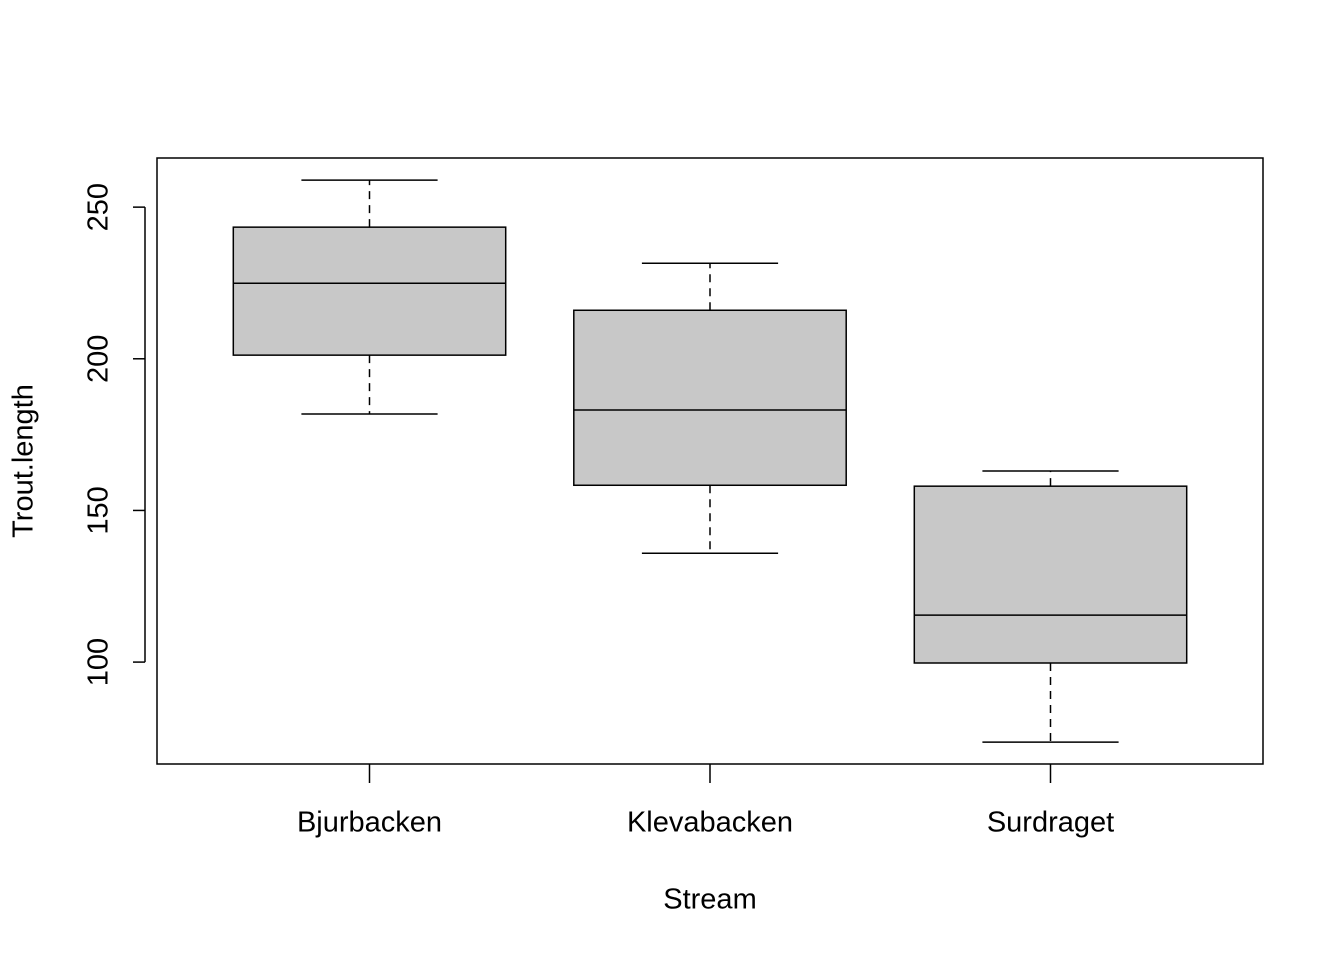 The image size is (1344, 960). Describe the element at coordinates (99, 662) in the screenshot. I see `y-tick-label: 100` at that location.